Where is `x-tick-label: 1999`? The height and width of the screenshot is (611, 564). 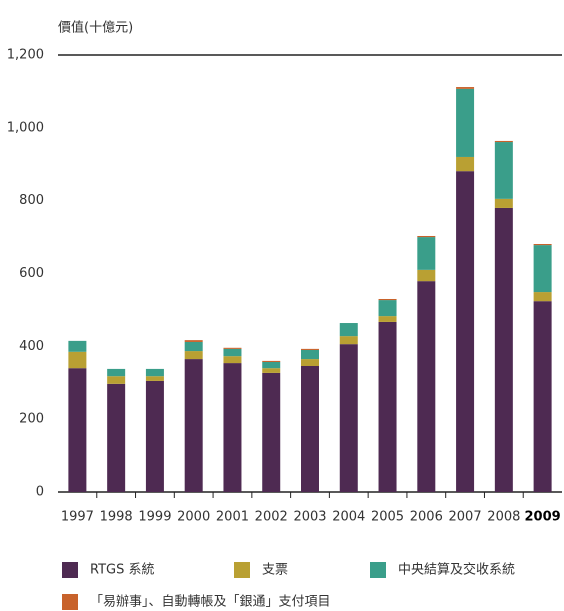
x-tick-label: 1999 is located at coordinates (154, 517).